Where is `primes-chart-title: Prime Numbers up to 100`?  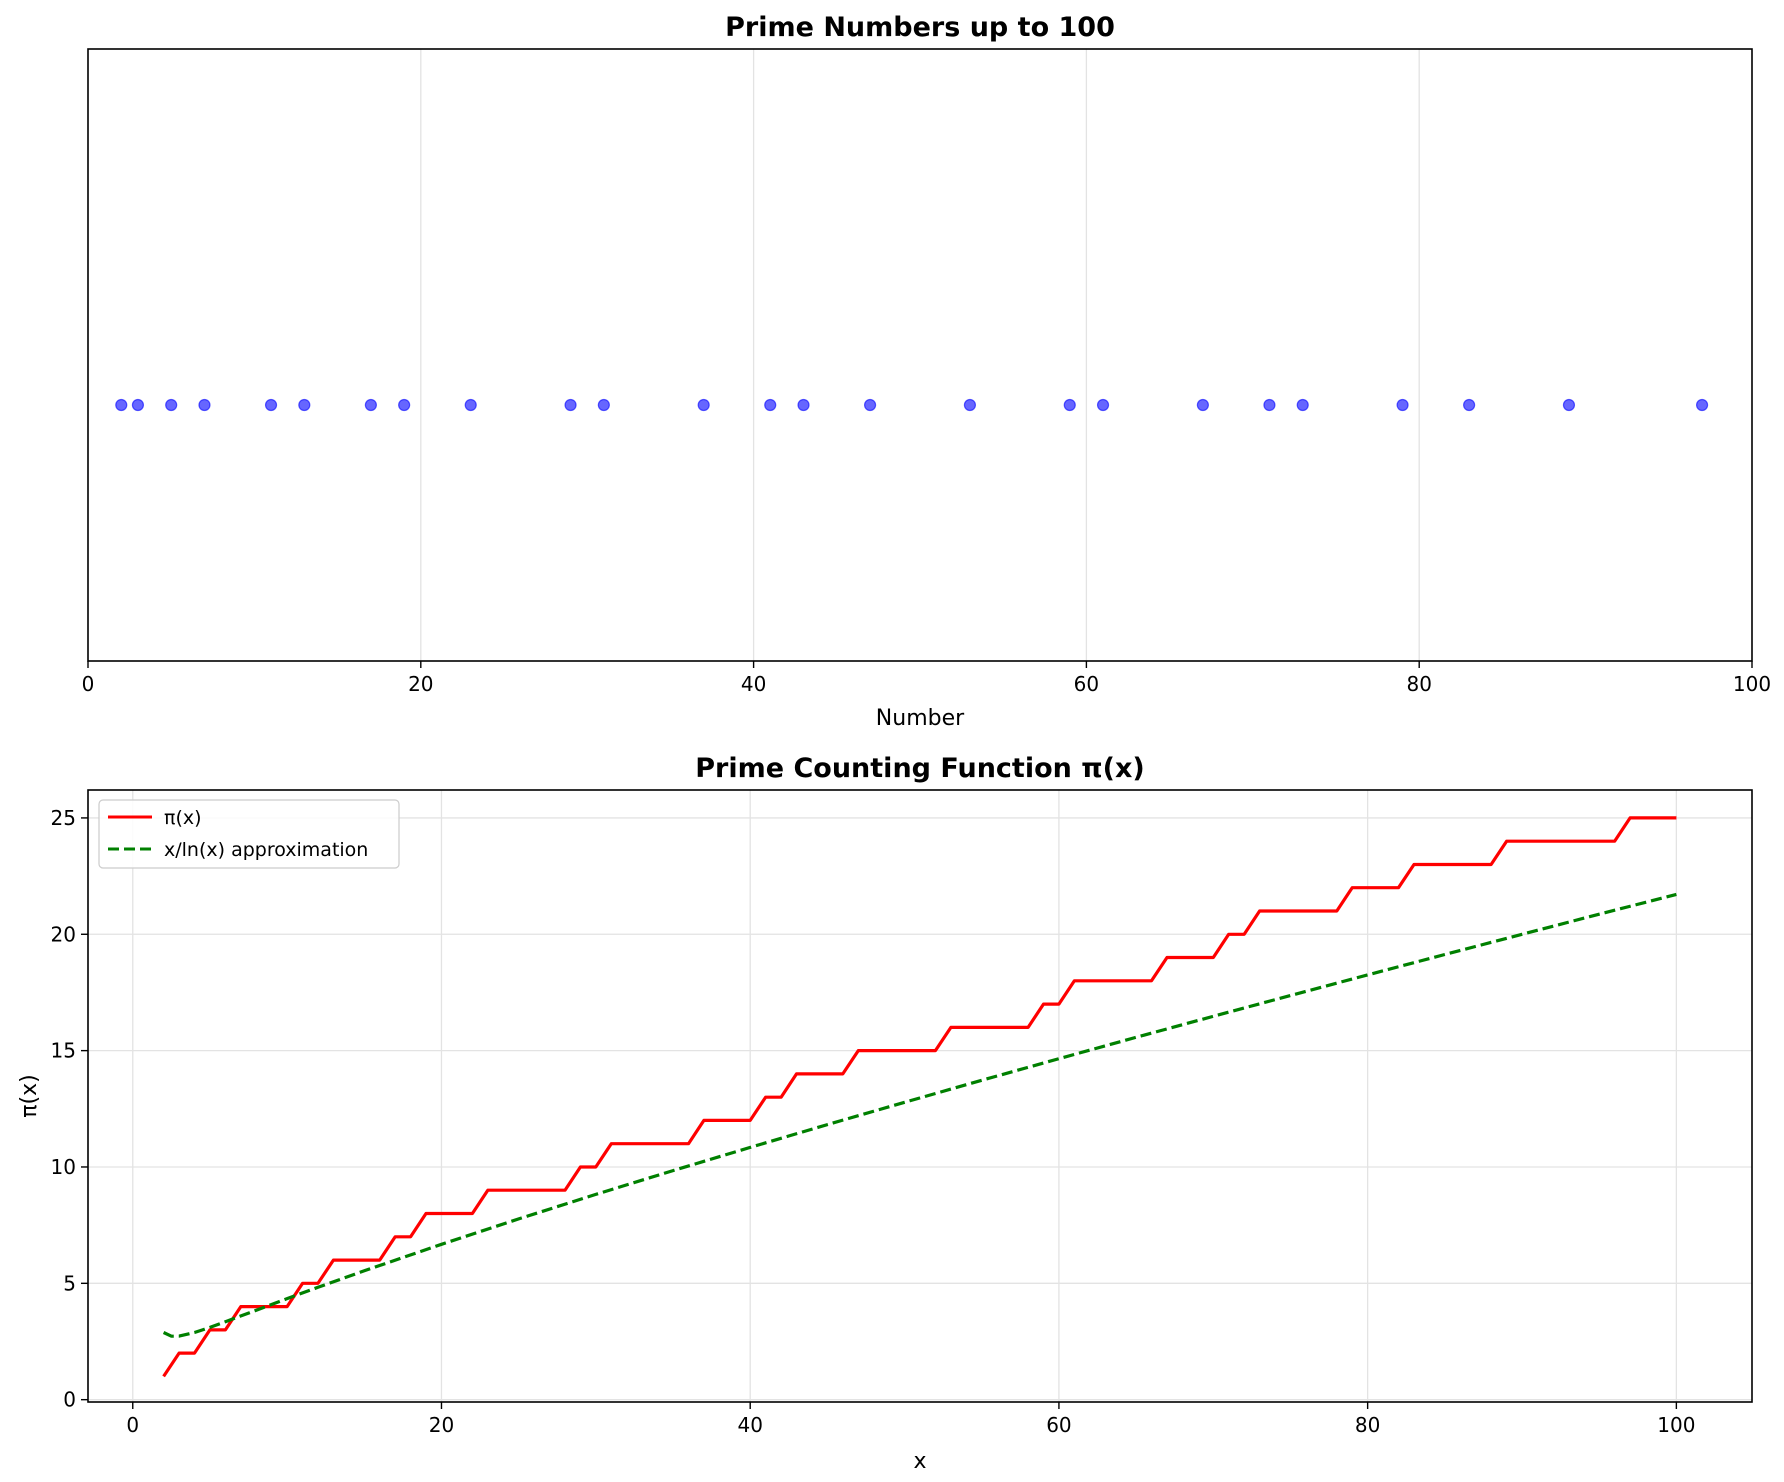 primes-chart-title: Prime Numbers up to 100 is located at coordinates (920, 27).